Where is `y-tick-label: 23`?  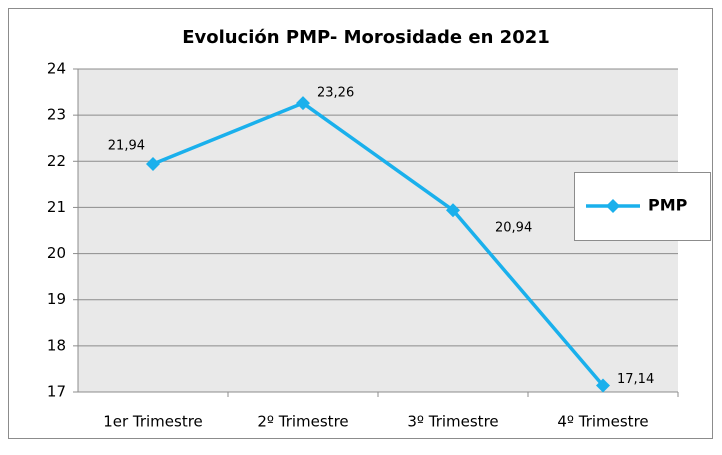
y-tick-label: 23 is located at coordinates (56, 115).